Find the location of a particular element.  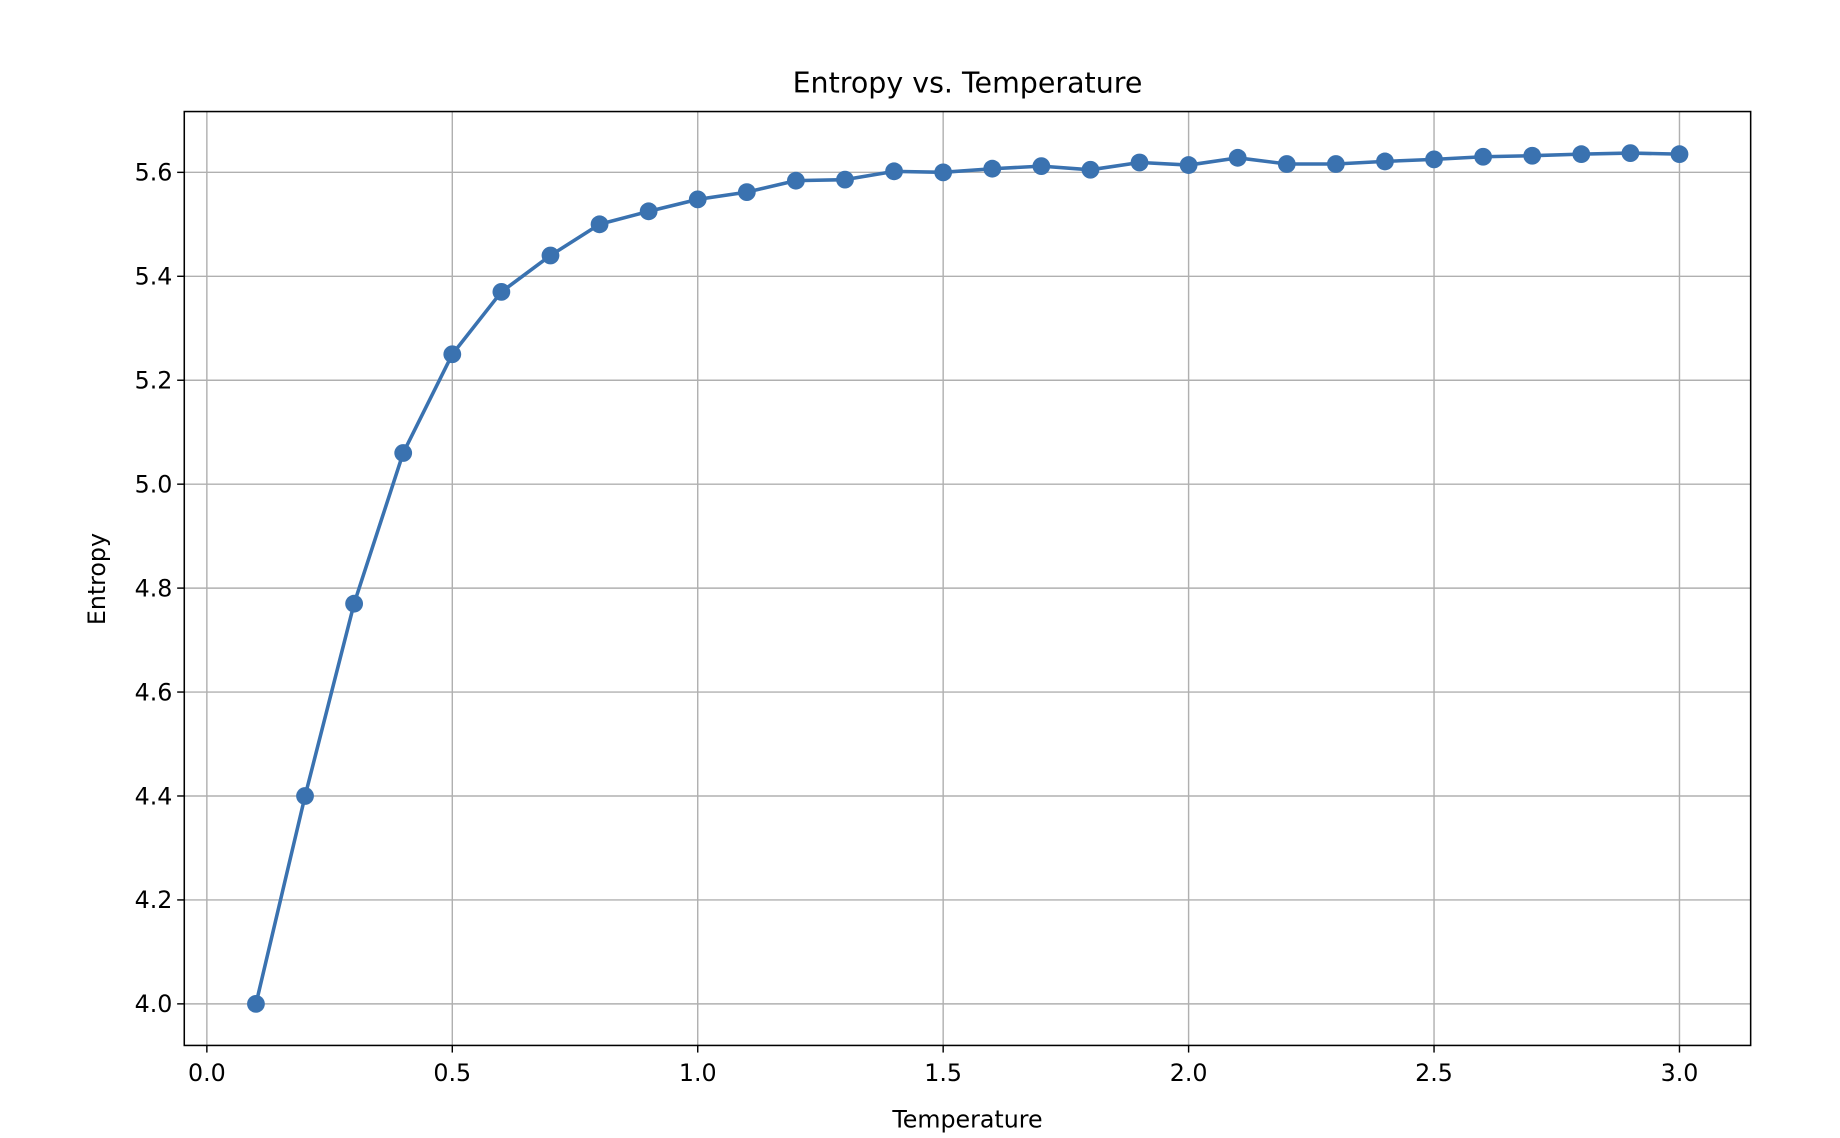

x-tick-label: 0.0 is located at coordinates (207, 1073).